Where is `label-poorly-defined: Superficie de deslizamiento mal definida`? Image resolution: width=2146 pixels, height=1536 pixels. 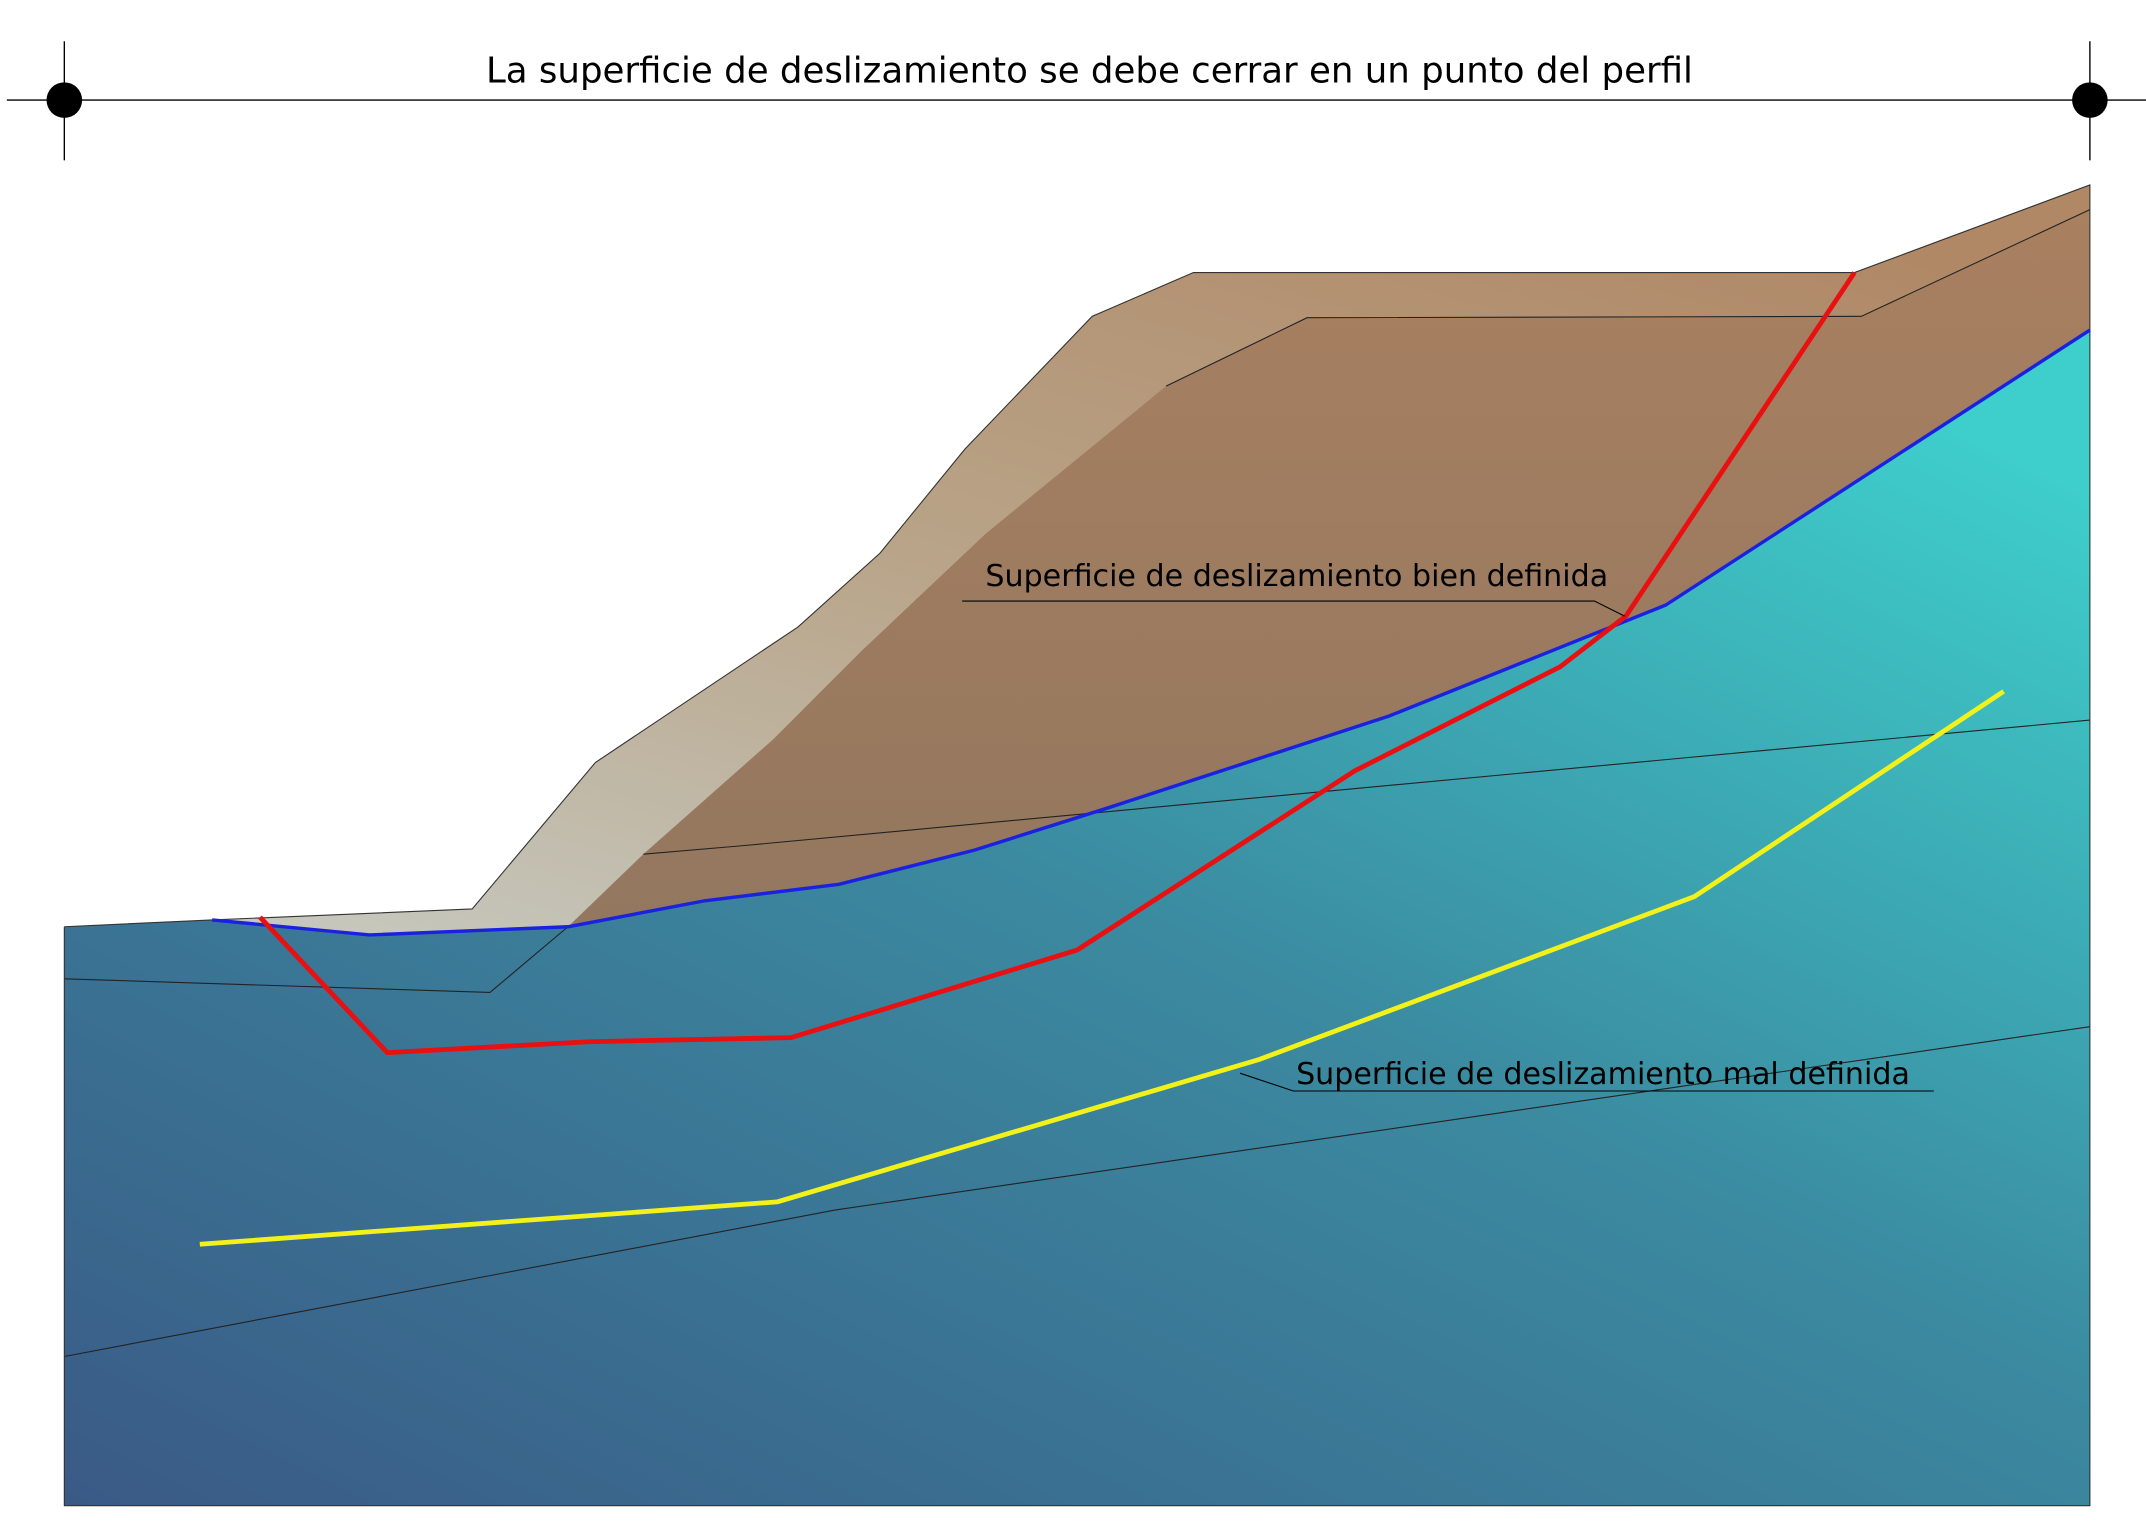 label-poorly-defined: Superficie de deslizamiento mal definida is located at coordinates (1603, 1074).